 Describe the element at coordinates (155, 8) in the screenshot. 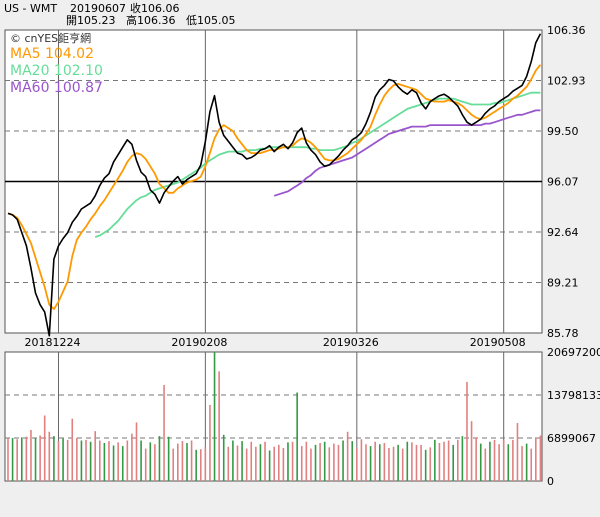

I see `header-close: 收106.06` at that location.